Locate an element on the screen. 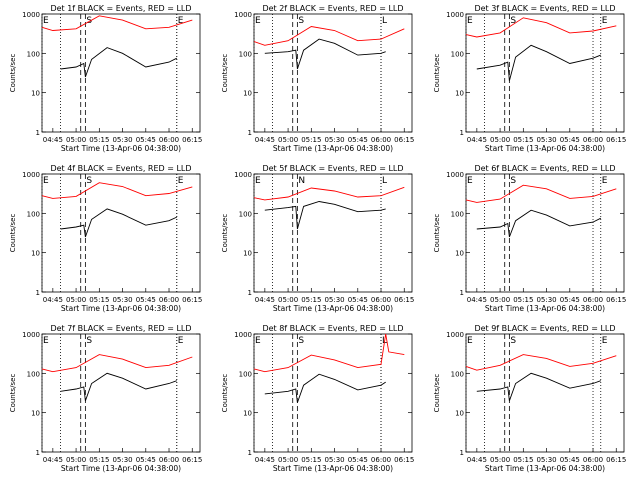 The height and width of the screenshot is (484, 640). panel-title: Det 4f BLACK = Events, RED = LLD is located at coordinates (120, 168).